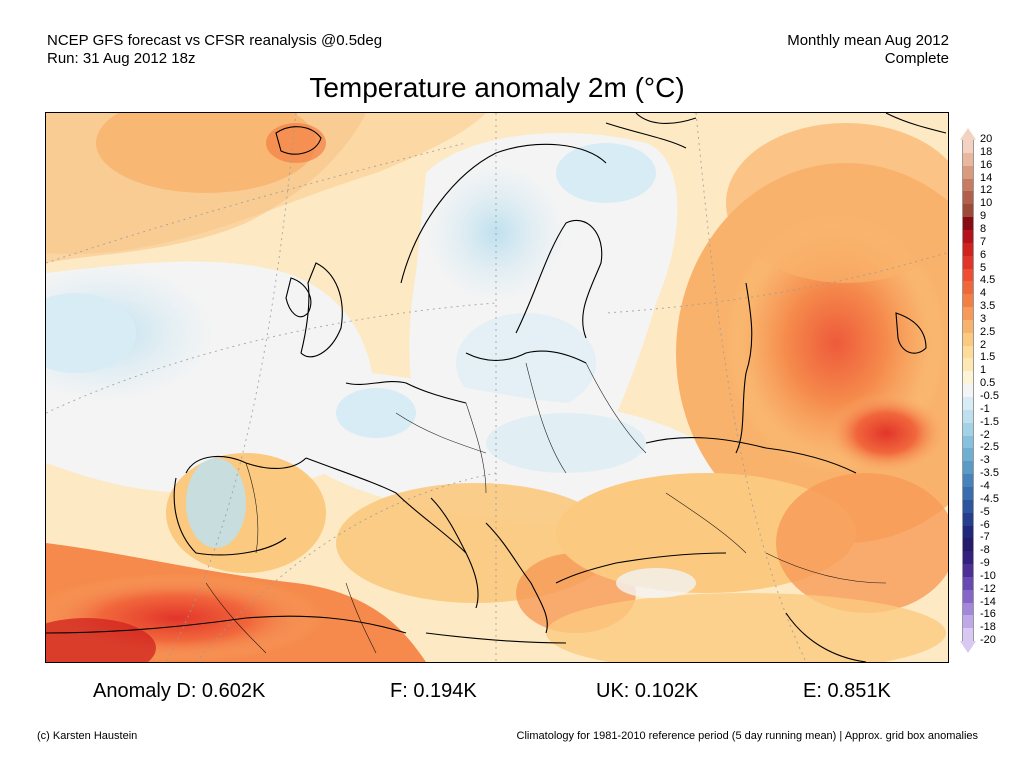 The width and height of the screenshot is (1024, 768). What do you see at coordinates (988, 331) in the screenshot?
I see `legend-label: 2.5` at bounding box center [988, 331].